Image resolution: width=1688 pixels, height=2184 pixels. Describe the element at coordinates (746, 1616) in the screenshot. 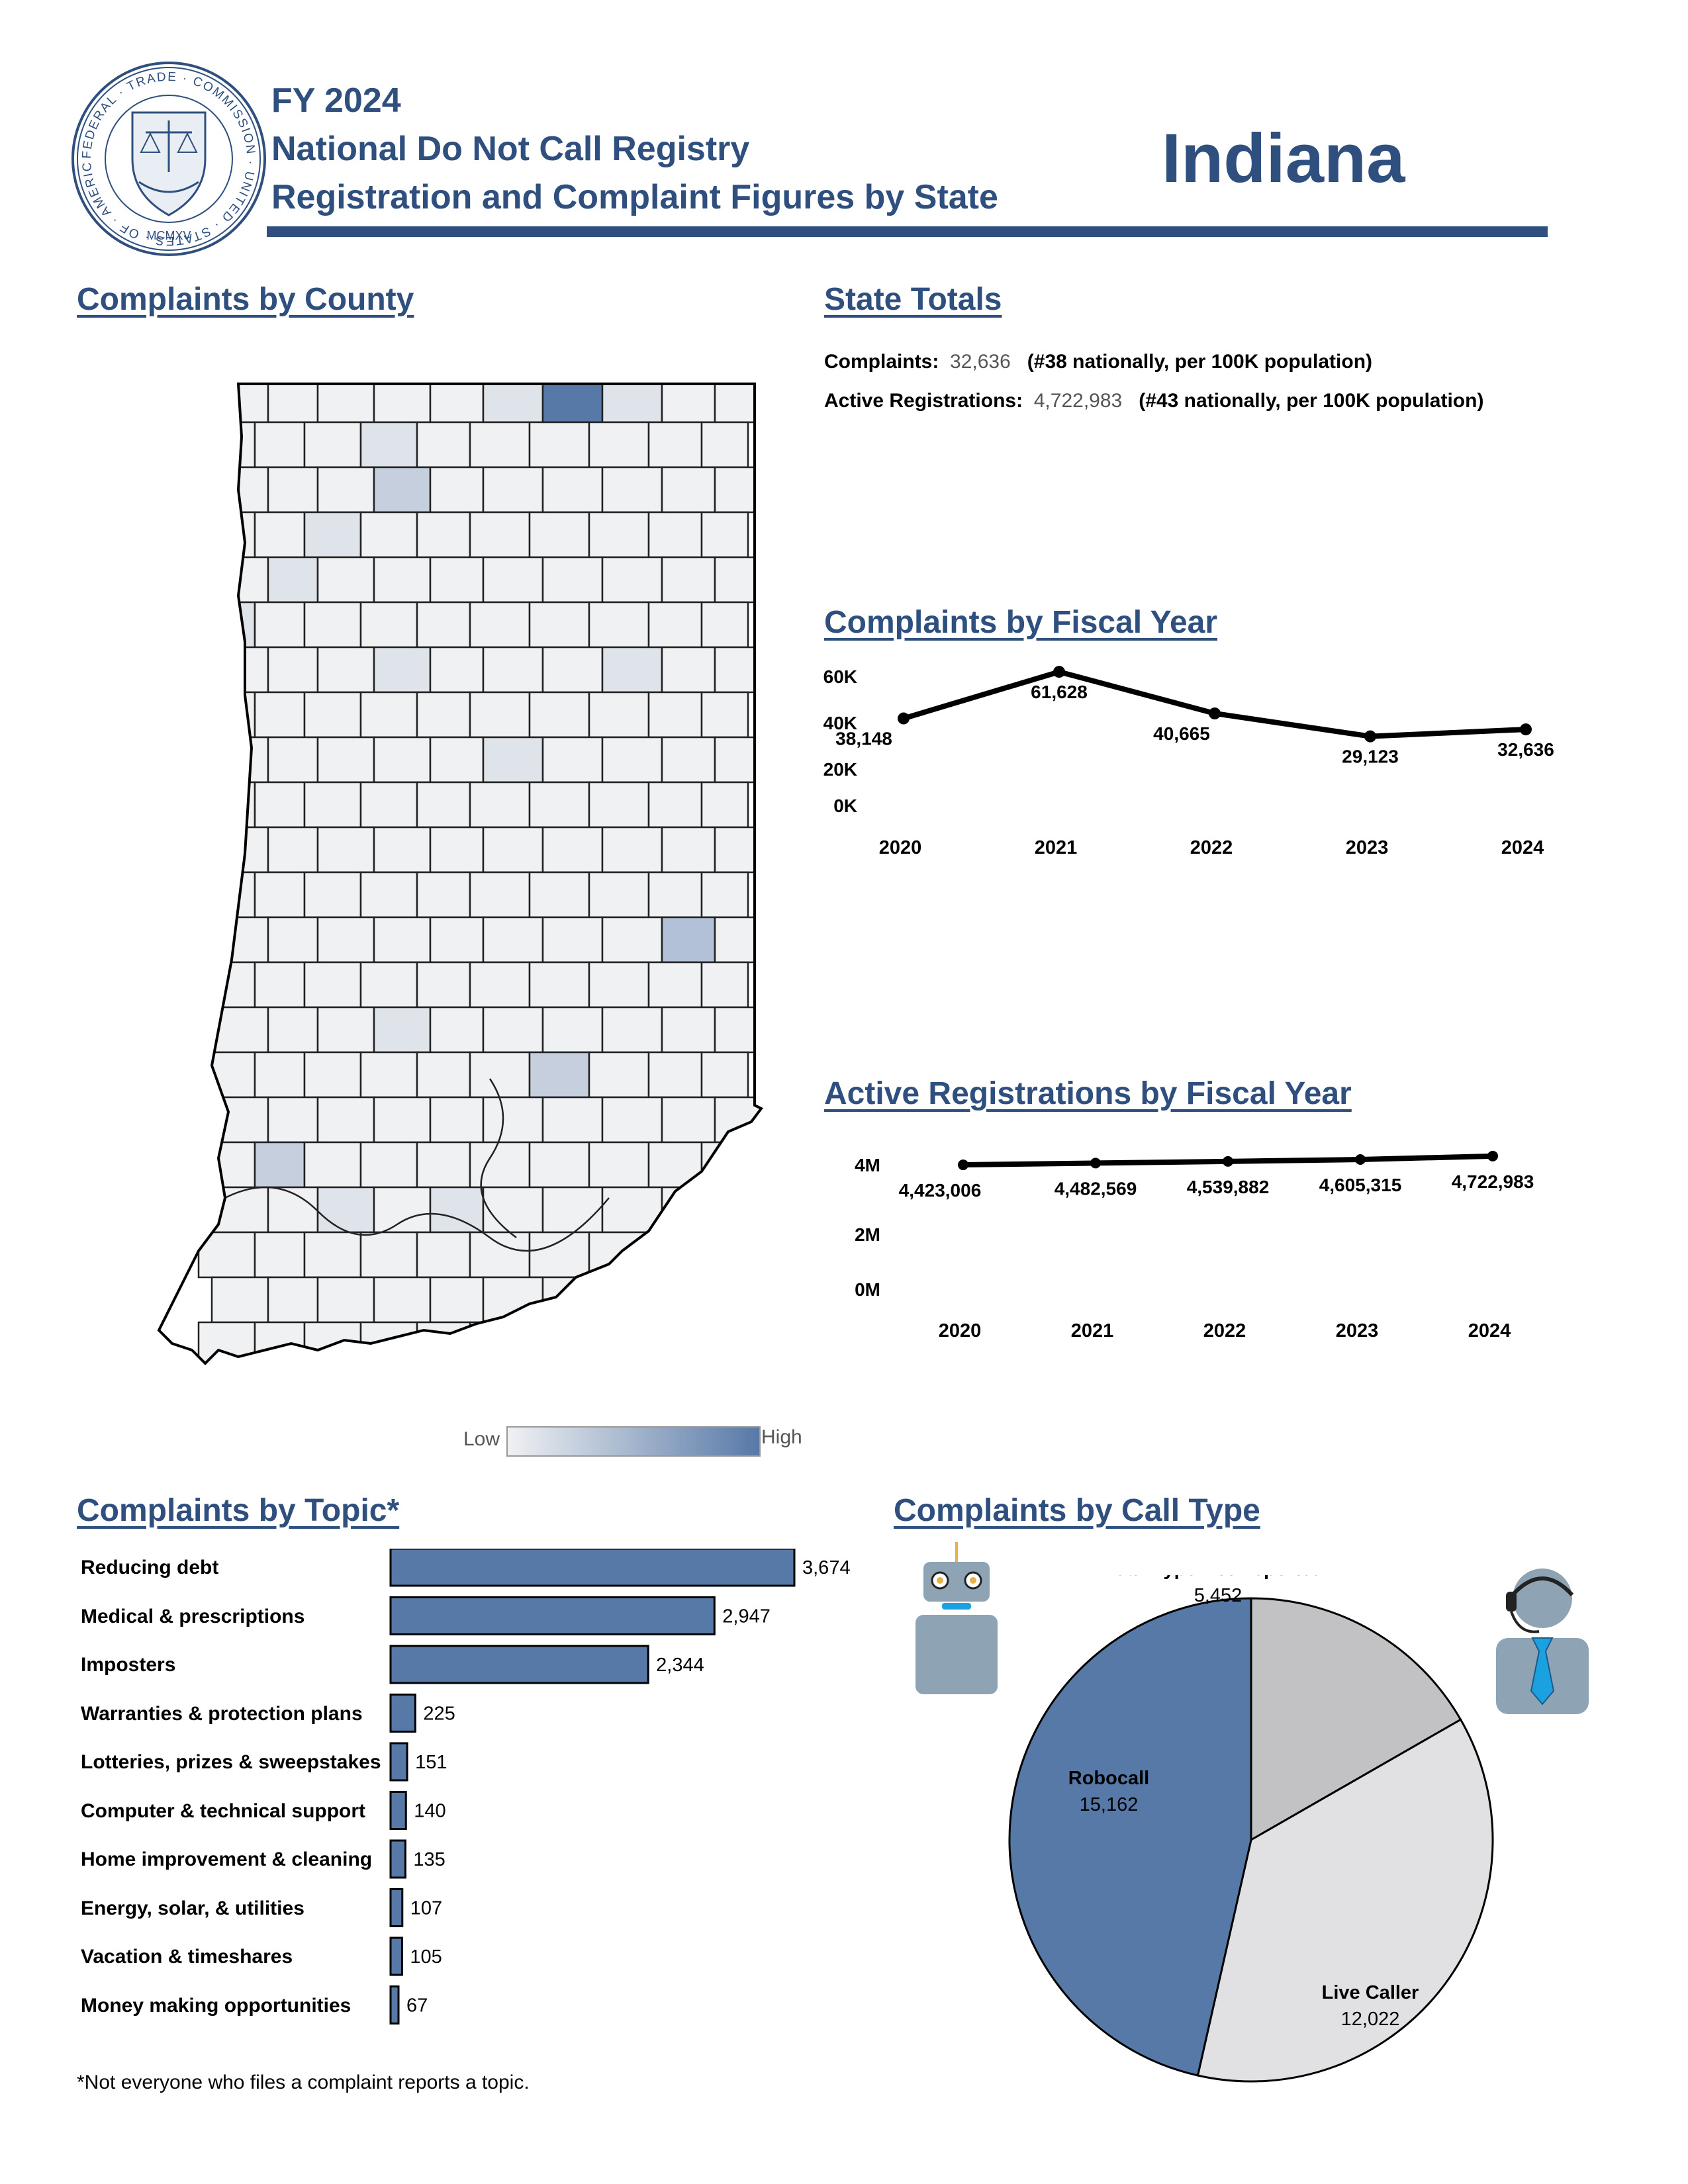

I see `topic-value-label: 2,947` at that location.